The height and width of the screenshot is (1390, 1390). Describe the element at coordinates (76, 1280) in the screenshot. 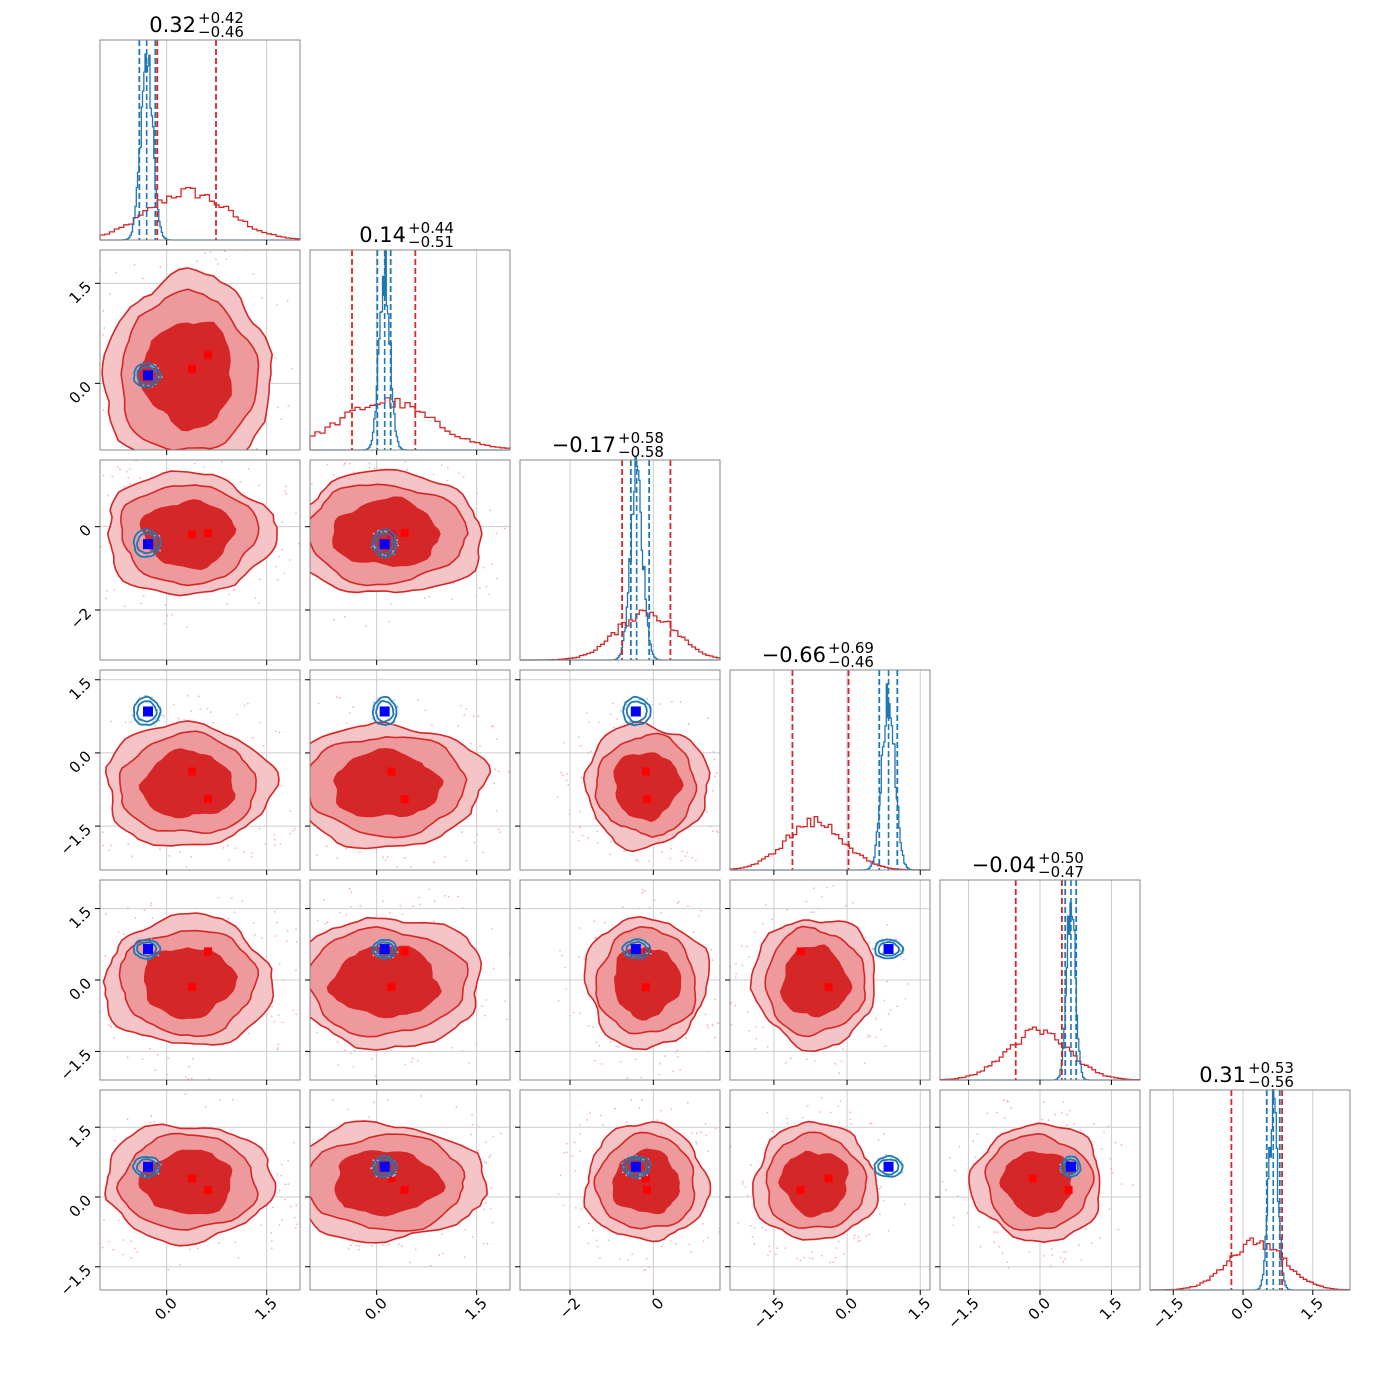

I see `y-tick-label: −1.5` at that location.